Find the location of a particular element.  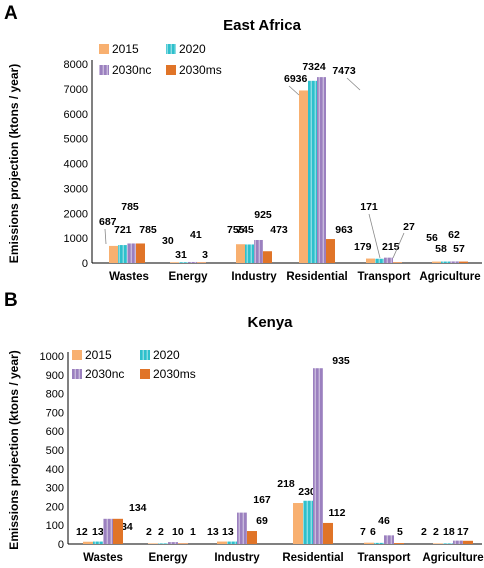

panel-b-letter: B is located at coordinates (11, 300).